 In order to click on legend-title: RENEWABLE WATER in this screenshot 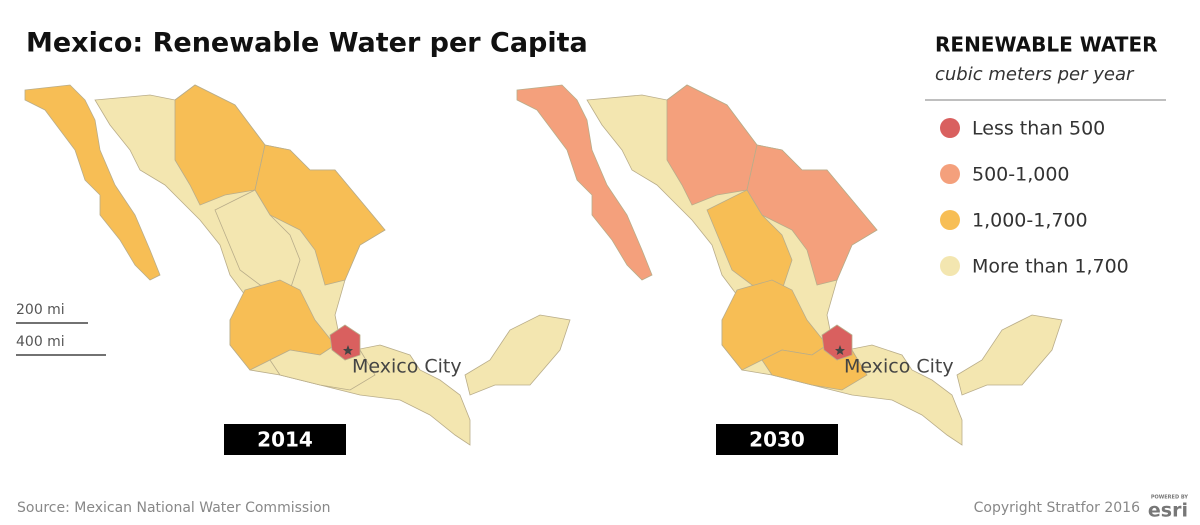, I will do `click(1046, 45)`.